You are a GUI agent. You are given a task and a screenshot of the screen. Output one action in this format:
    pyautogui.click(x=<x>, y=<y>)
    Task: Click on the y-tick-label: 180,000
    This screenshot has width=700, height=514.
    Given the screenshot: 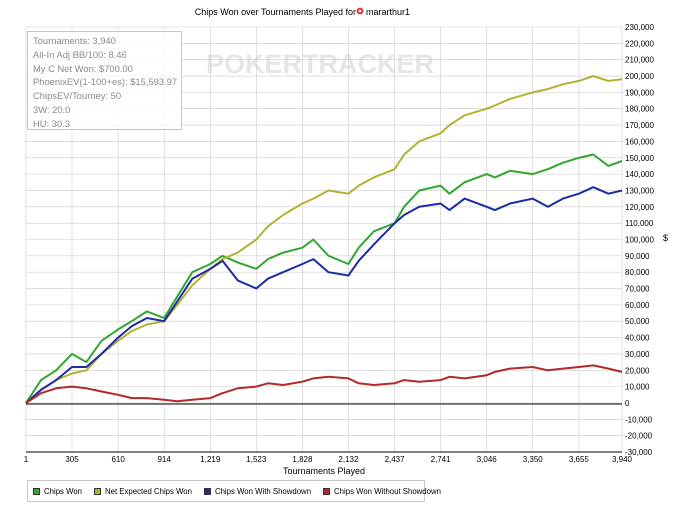 What is the action you would take?
    pyautogui.click(x=639, y=109)
    